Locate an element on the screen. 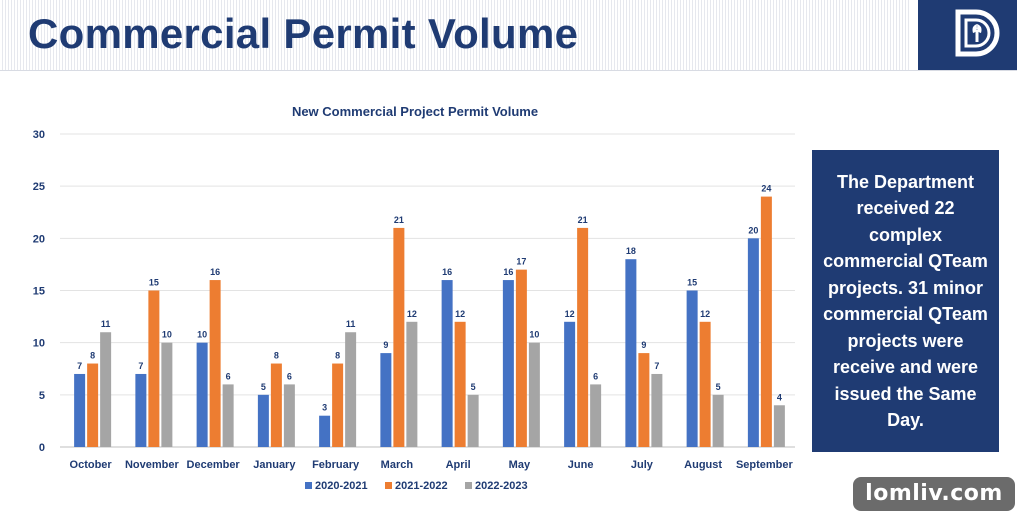 The width and height of the screenshot is (1017, 514). chart-title: New Commercial Project Permit Volume is located at coordinates (415, 111).